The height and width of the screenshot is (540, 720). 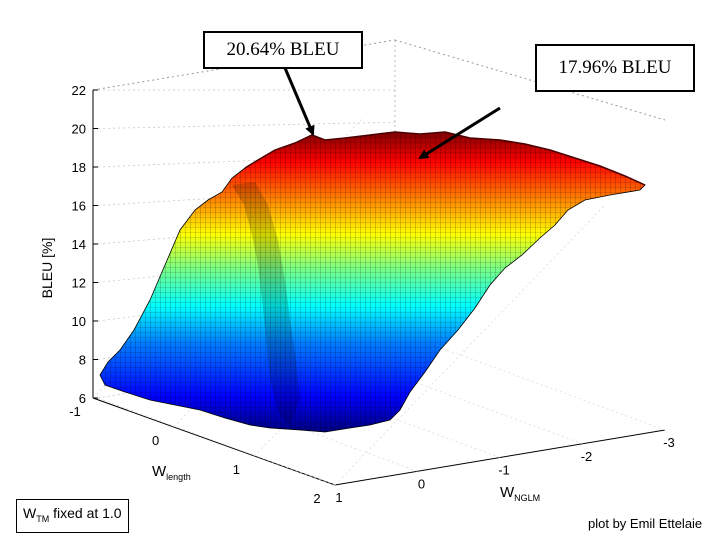 What do you see at coordinates (283, 50) in the screenshot?
I see `peak-annotation: 20.64% BLEU` at bounding box center [283, 50].